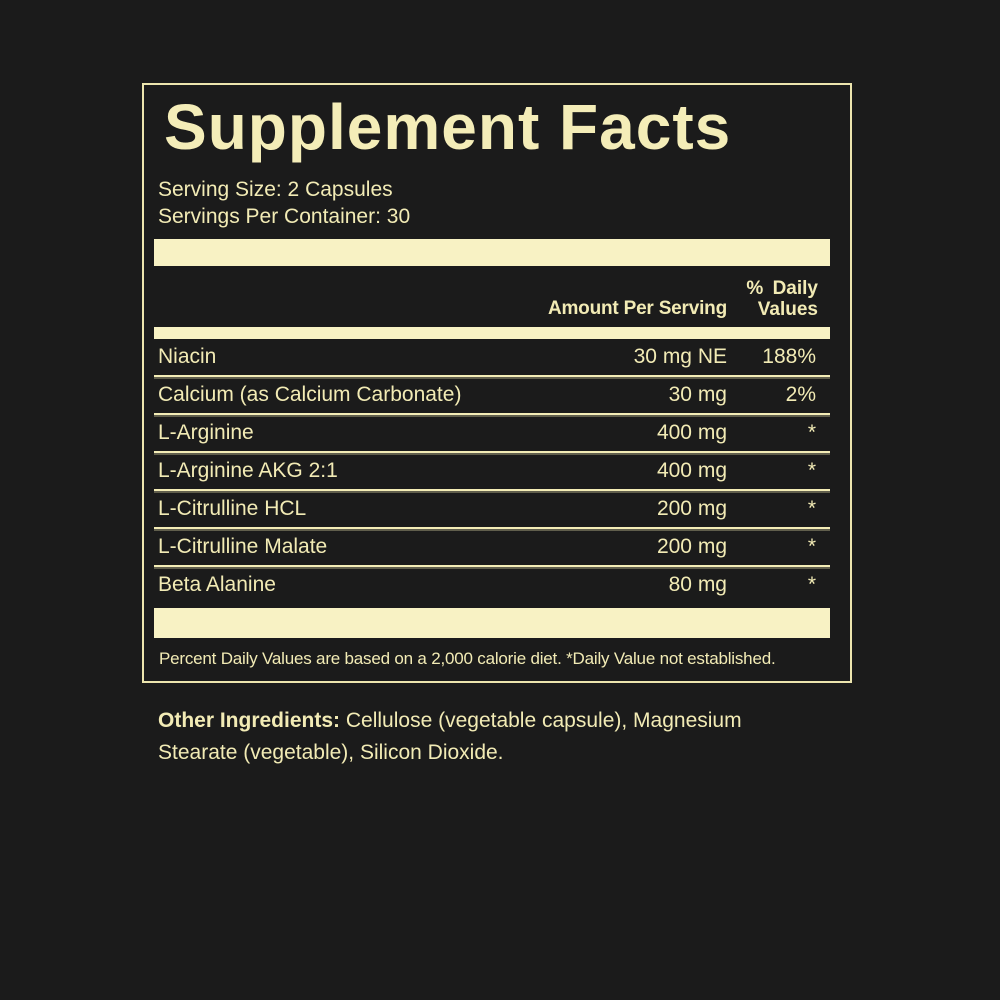 This screenshot has width=1000, height=1000. Describe the element at coordinates (310, 394) in the screenshot. I see `ingredient-name: Calcium (as Calcium Carbonate)` at that location.